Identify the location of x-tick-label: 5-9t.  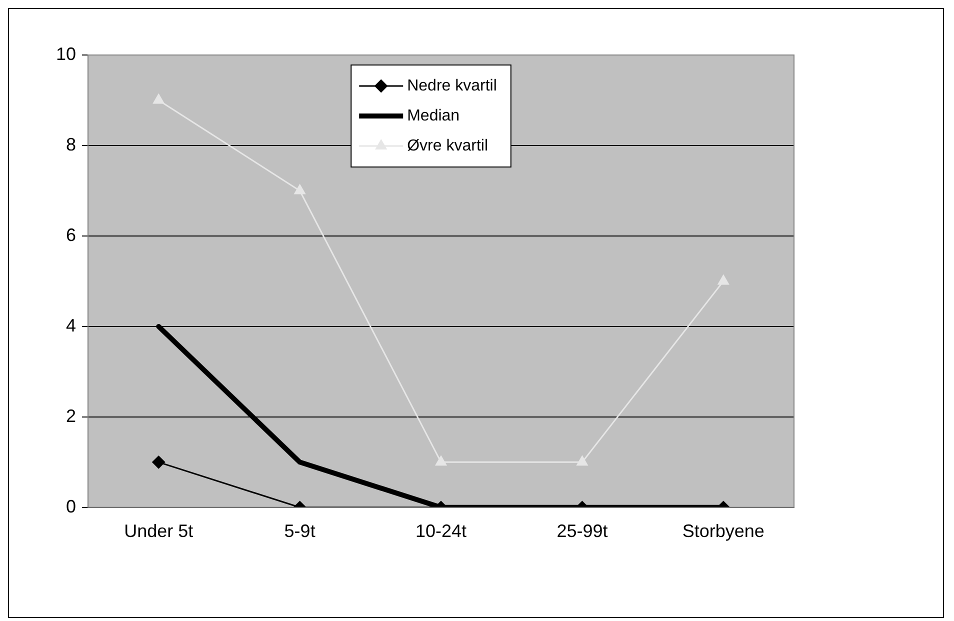
(300, 531).